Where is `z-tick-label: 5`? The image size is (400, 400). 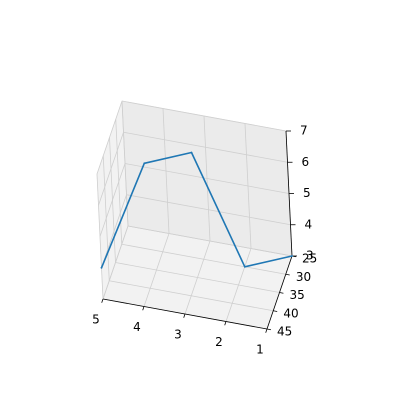
z-tick-label: 5 is located at coordinates (307, 193).